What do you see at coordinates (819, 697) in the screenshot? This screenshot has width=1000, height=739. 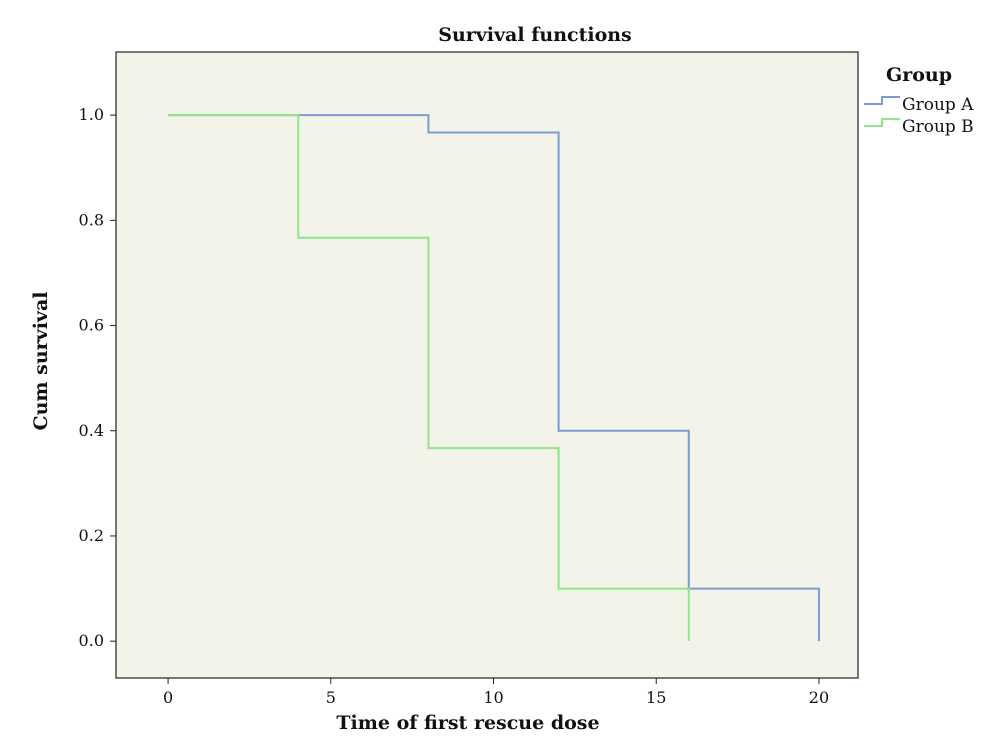 I see `x-tick-label: 20` at bounding box center [819, 697].